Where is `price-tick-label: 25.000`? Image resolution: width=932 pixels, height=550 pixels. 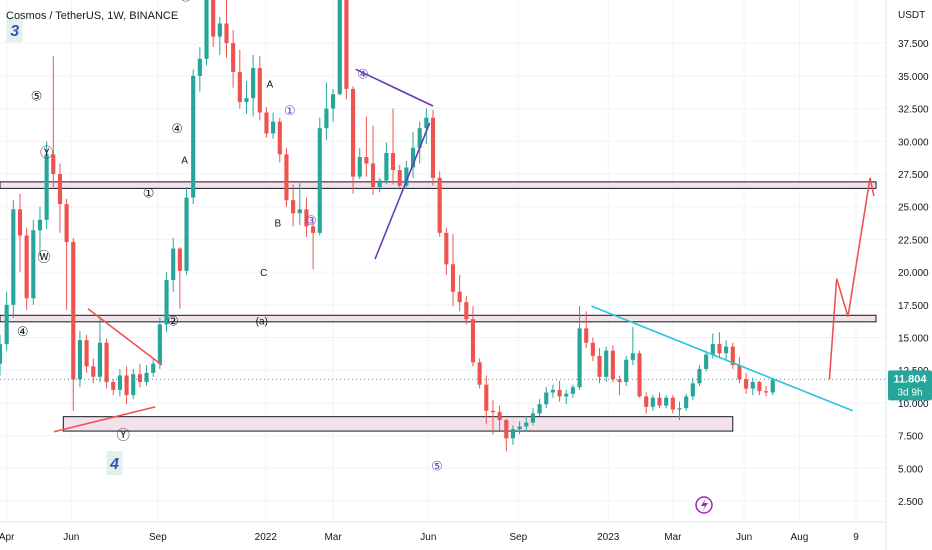 price-tick-label: 25.000 is located at coordinates (913, 208).